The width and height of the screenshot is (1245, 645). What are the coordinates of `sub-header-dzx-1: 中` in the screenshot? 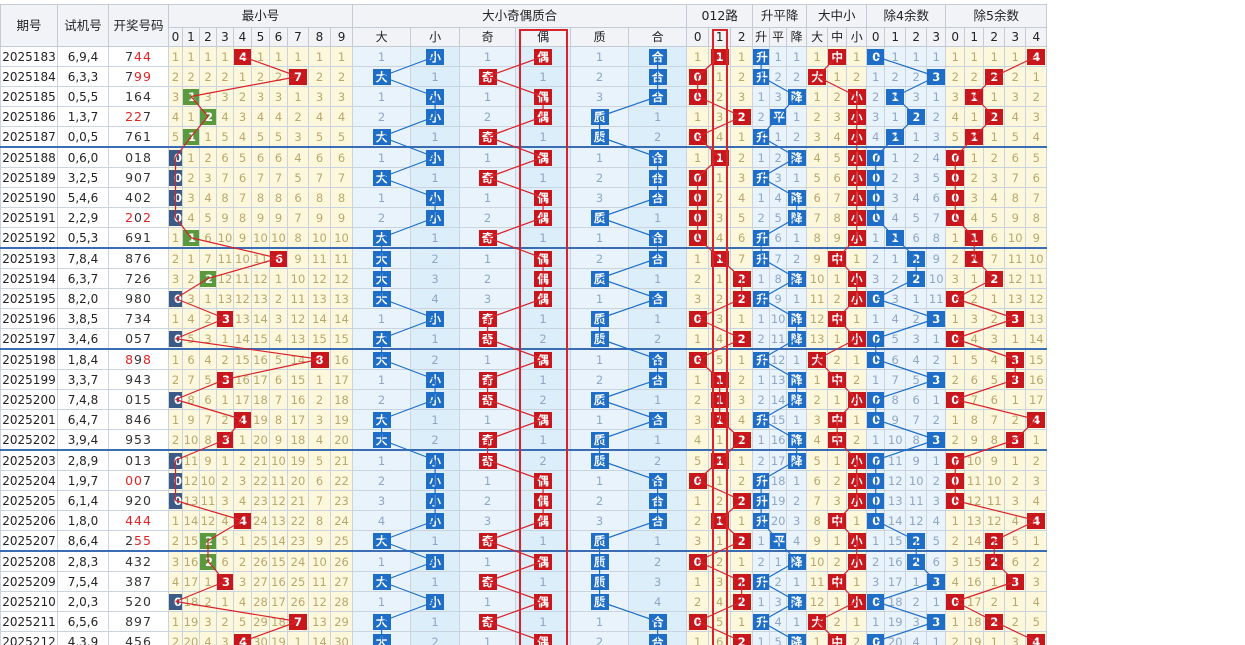 It's located at (837, 37).